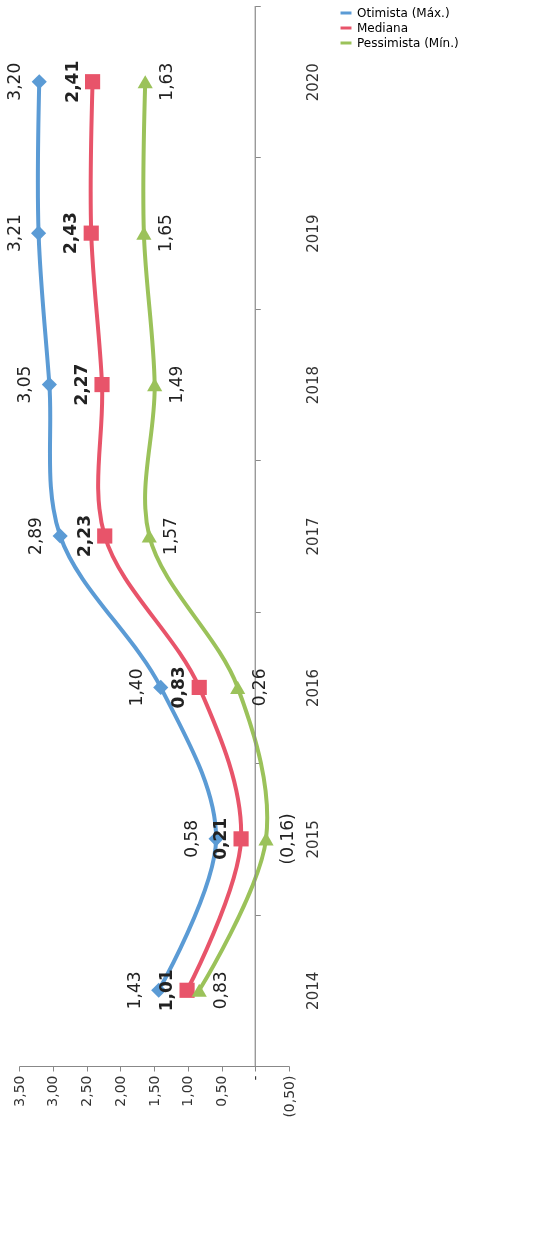 Image resolution: width=543 pixels, height=1236 pixels. I want to click on data-label: 1,63, so click(166, 81).